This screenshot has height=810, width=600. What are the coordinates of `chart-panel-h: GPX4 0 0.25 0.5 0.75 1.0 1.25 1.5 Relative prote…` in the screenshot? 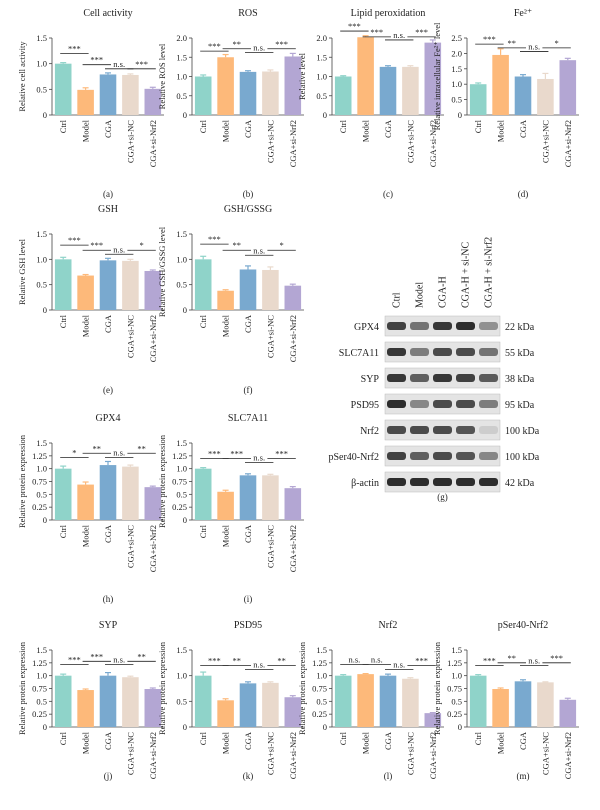 It's located at (90, 508).